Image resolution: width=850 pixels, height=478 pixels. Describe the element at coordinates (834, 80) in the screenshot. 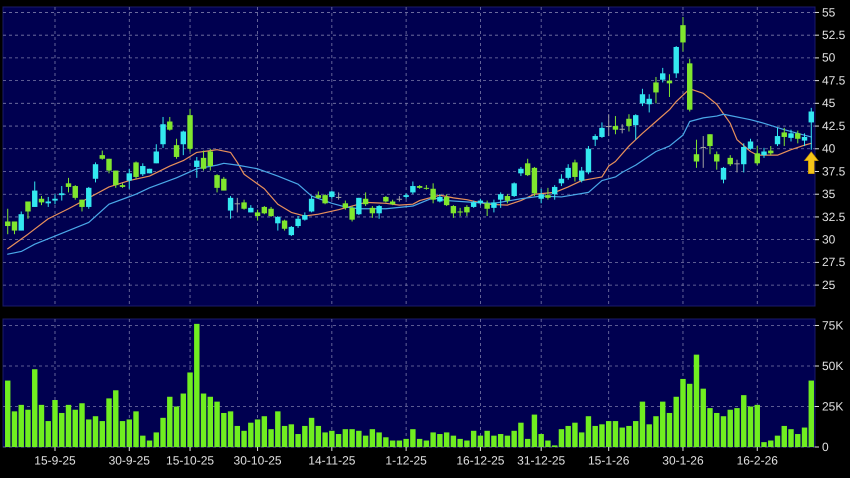

I see `y-tick-label: 47.5` at that location.